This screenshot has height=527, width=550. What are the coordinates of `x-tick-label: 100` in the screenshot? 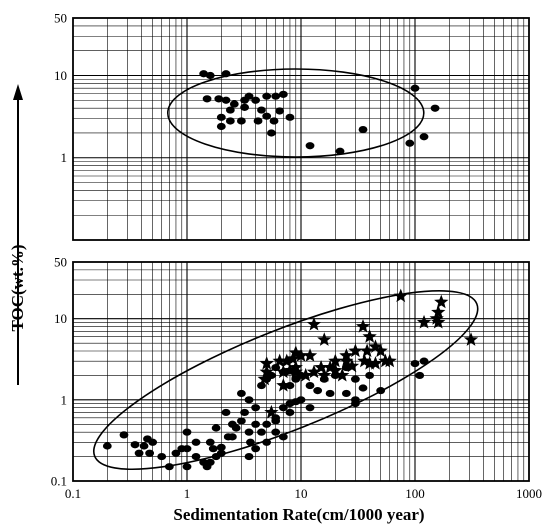 It's located at (415, 493).